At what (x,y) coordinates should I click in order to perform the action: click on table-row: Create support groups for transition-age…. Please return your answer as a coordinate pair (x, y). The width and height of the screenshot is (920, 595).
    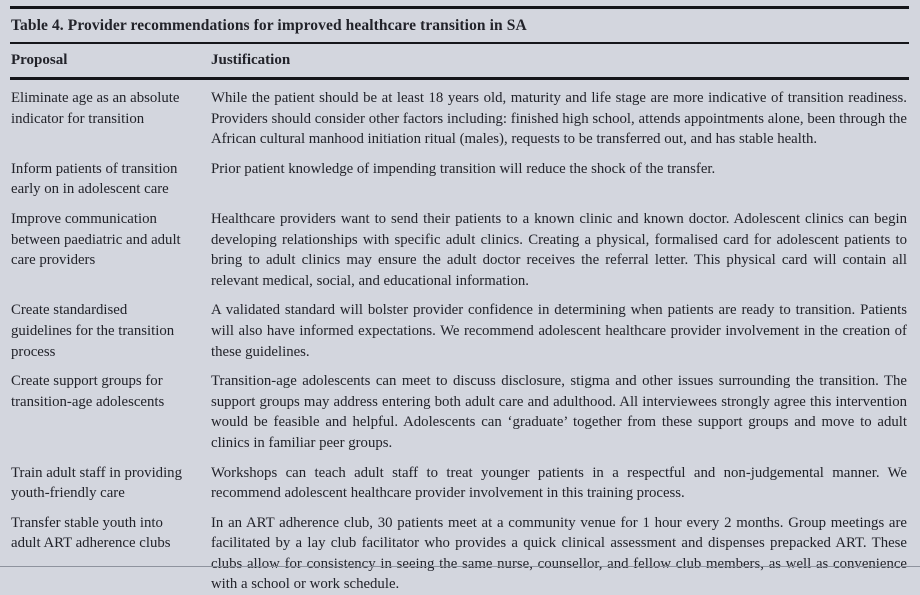
    Looking at the image, I should click on (459, 412).